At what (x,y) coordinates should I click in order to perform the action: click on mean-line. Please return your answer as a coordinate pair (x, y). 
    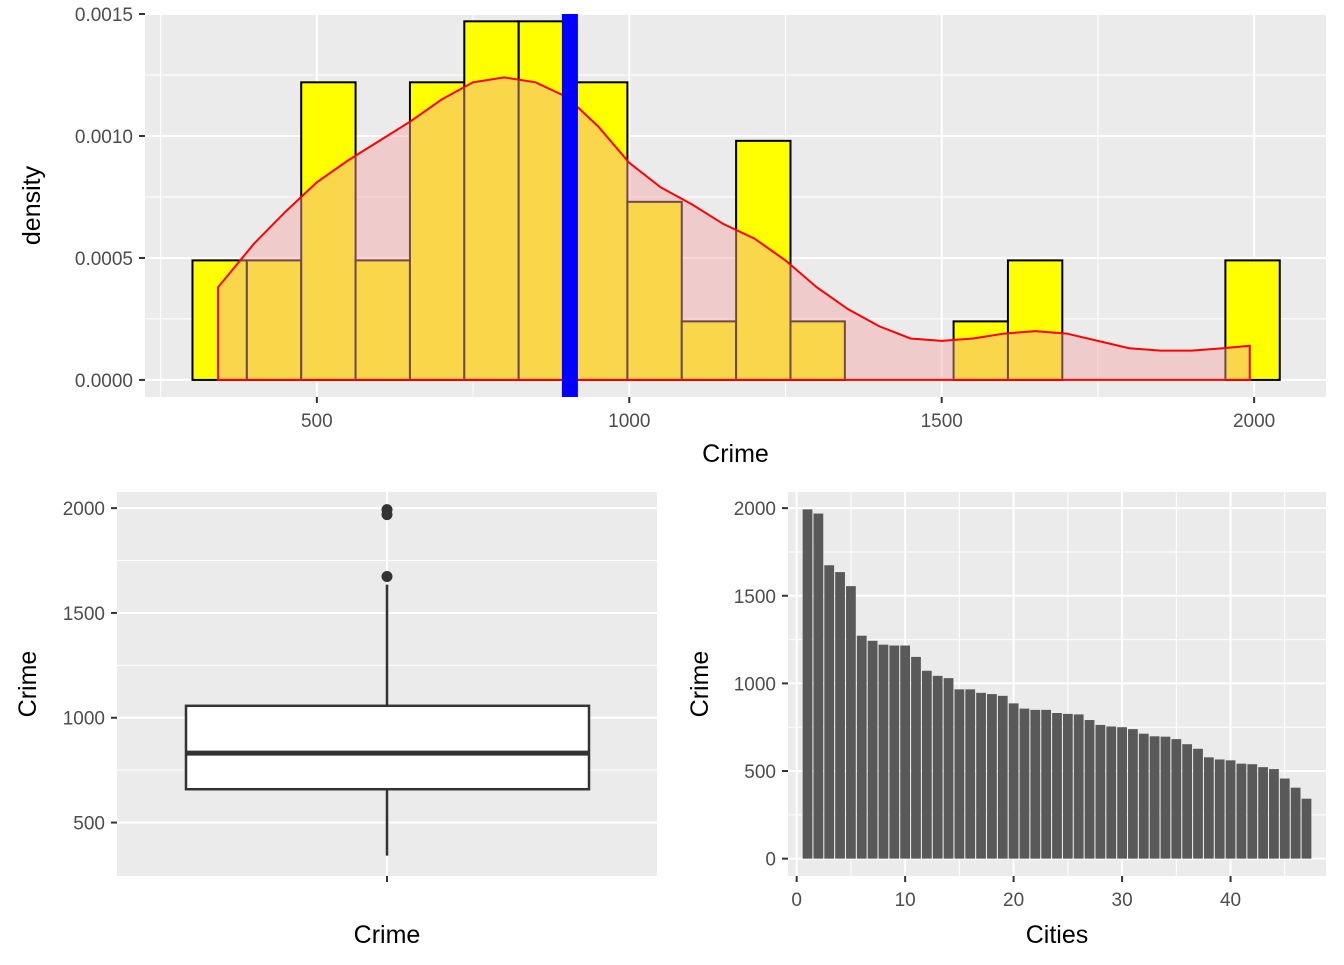
    Looking at the image, I should click on (569, 205).